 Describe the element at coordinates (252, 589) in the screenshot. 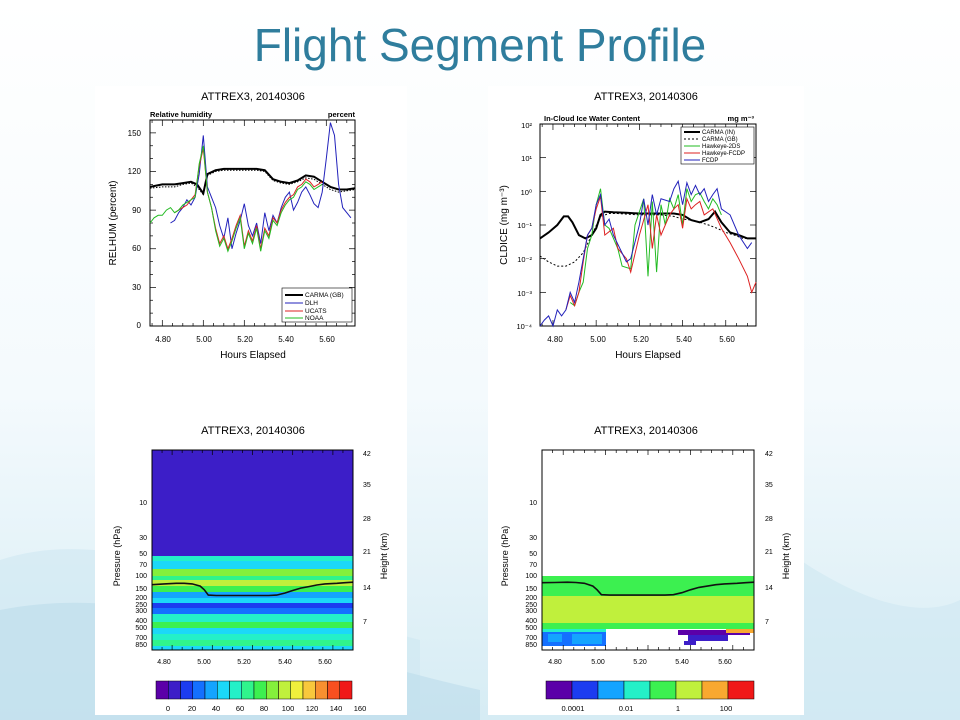

I see `flight-track-line` at that location.